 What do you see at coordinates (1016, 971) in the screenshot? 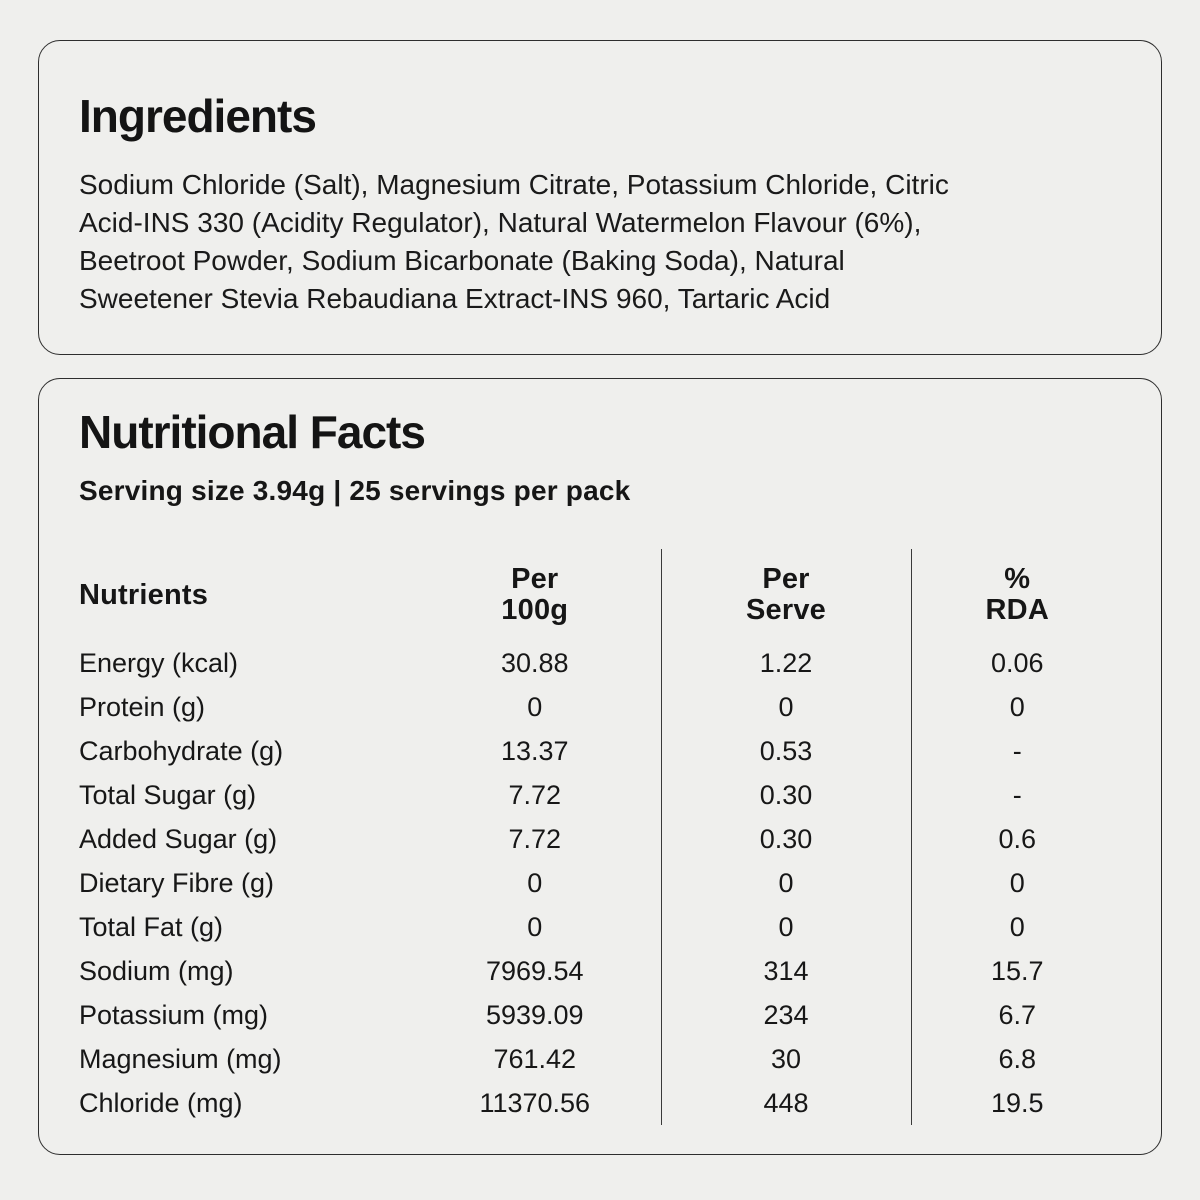
I see `cell-rda: 15.7` at bounding box center [1016, 971].